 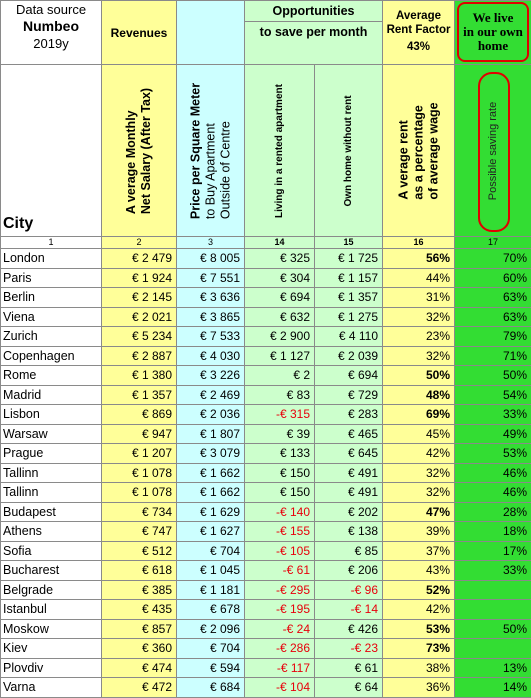 I want to click on price-cell: € 2 469, so click(x=211, y=395).